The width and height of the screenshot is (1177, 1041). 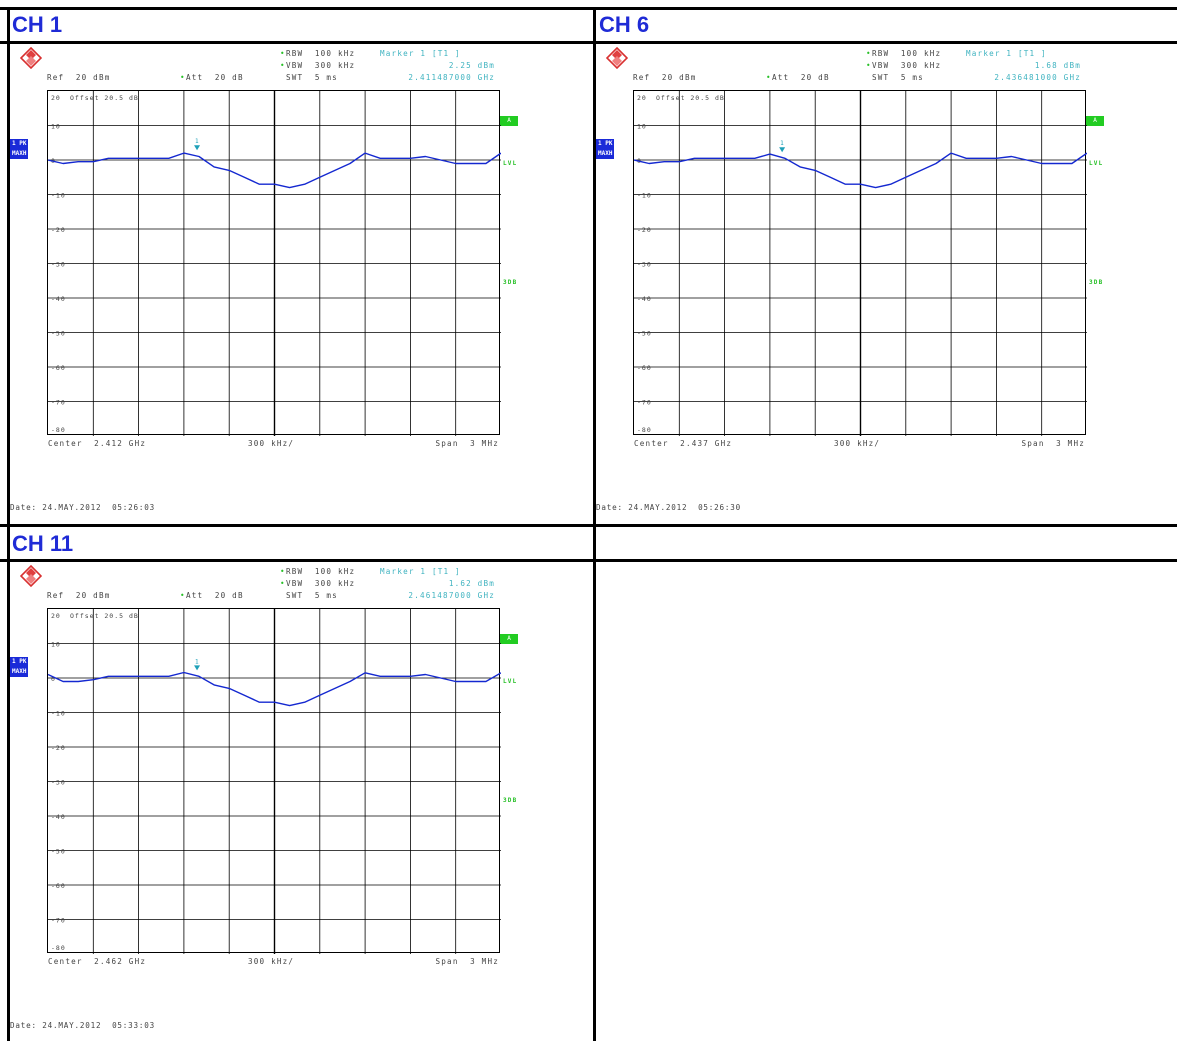 I want to click on timestamp: Date: 24.MAY.2012 05:33:03, so click(x=83, y=1025).